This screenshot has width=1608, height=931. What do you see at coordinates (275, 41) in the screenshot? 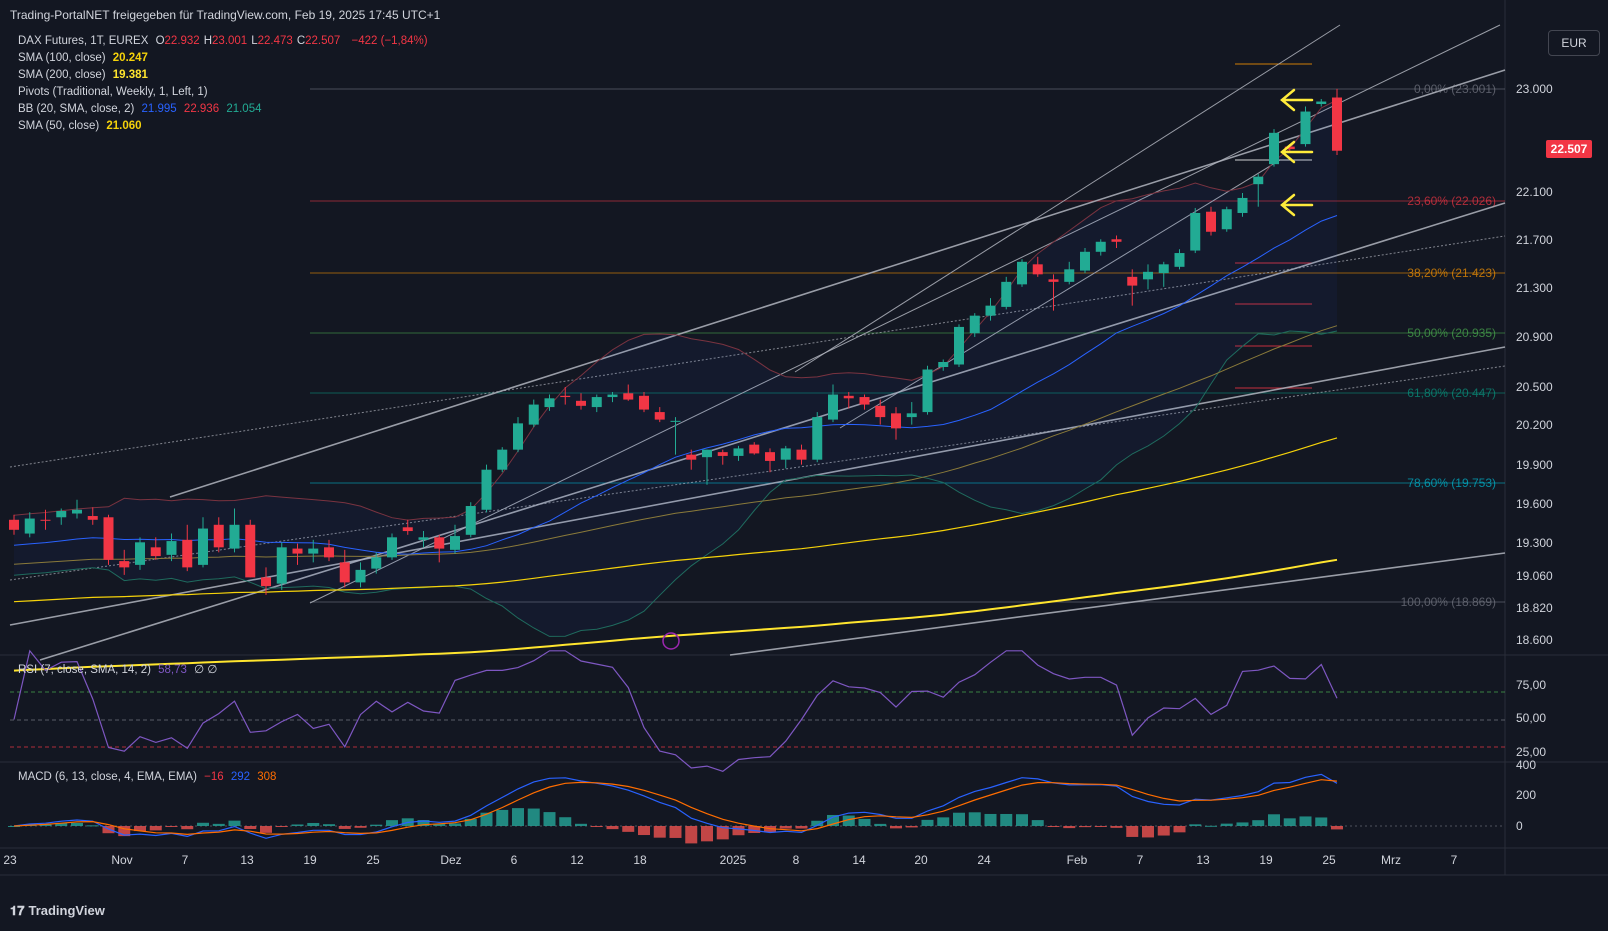
I see `legend-ohlc-value-l: 22.473` at bounding box center [275, 41].